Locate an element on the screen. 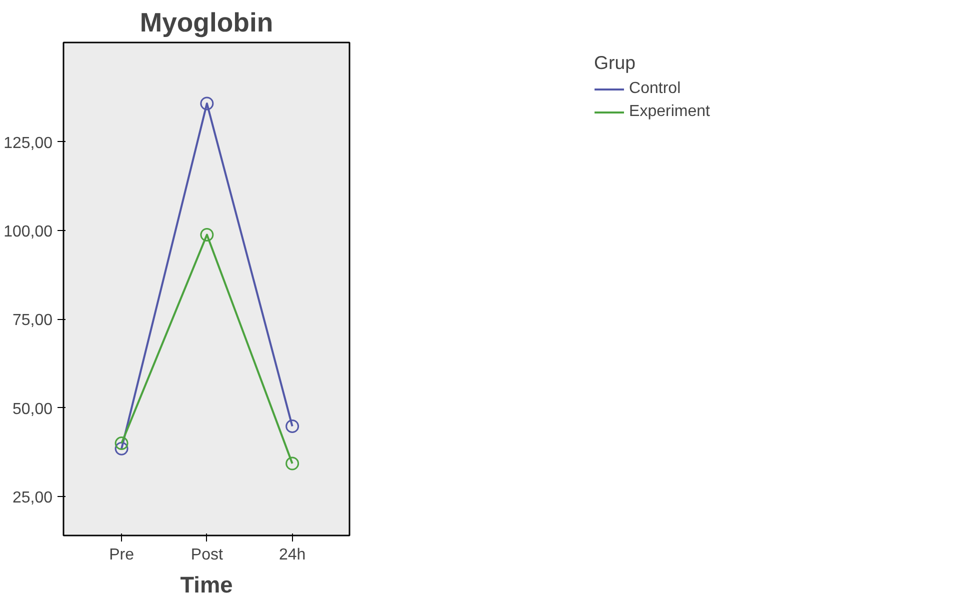  chart-title: Myoglobin is located at coordinates (207, 23).